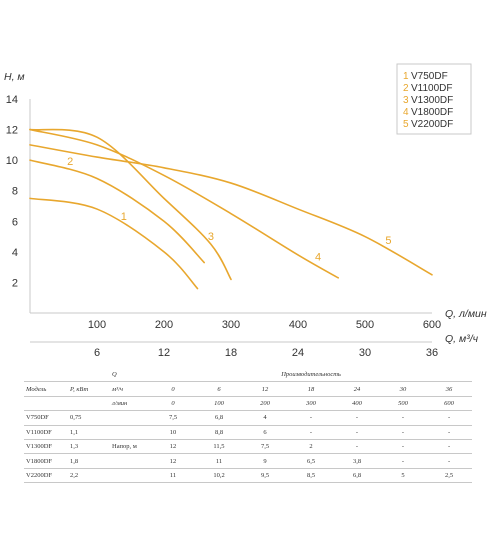 This screenshot has height=538, width=500. I want to click on head-value: 11,5, so click(219, 447).